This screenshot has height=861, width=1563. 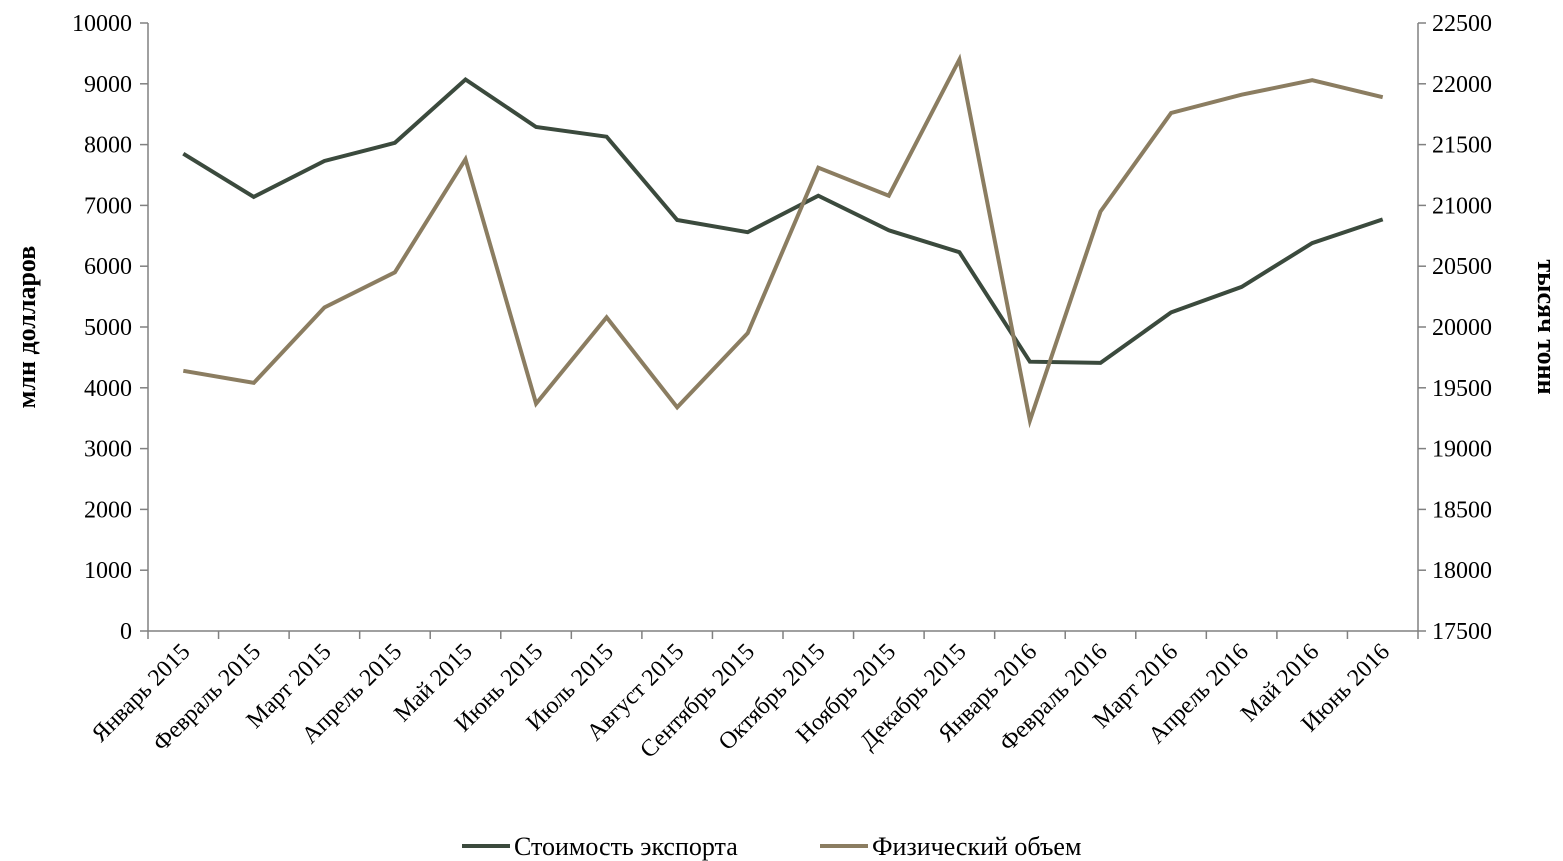 What do you see at coordinates (1462, 571) in the screenshot?
I see `right-tick-label: 18000` at bounding box center [1462, 571].